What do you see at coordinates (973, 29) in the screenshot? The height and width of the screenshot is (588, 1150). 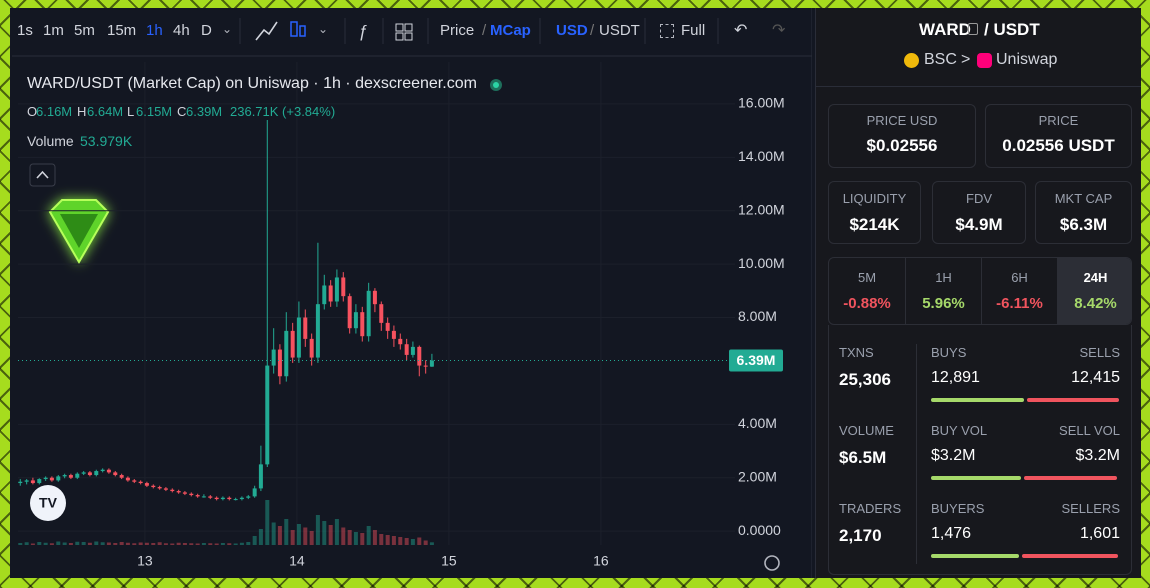 I see `copy-icon` at bounding box center [973, 29].